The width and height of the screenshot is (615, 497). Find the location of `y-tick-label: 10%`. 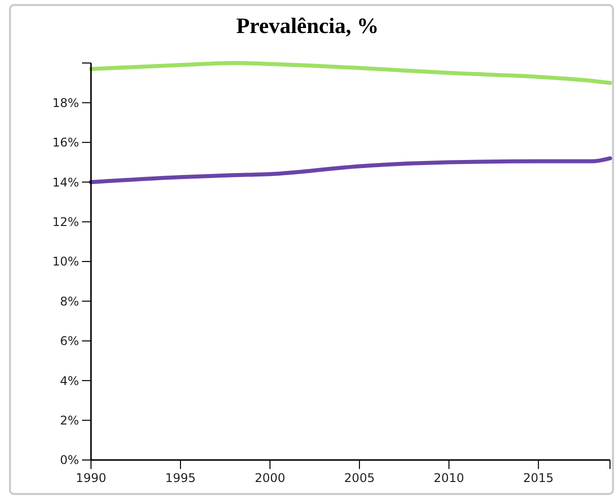

y-tick-label: 10% is located at coordinates (65, 261).